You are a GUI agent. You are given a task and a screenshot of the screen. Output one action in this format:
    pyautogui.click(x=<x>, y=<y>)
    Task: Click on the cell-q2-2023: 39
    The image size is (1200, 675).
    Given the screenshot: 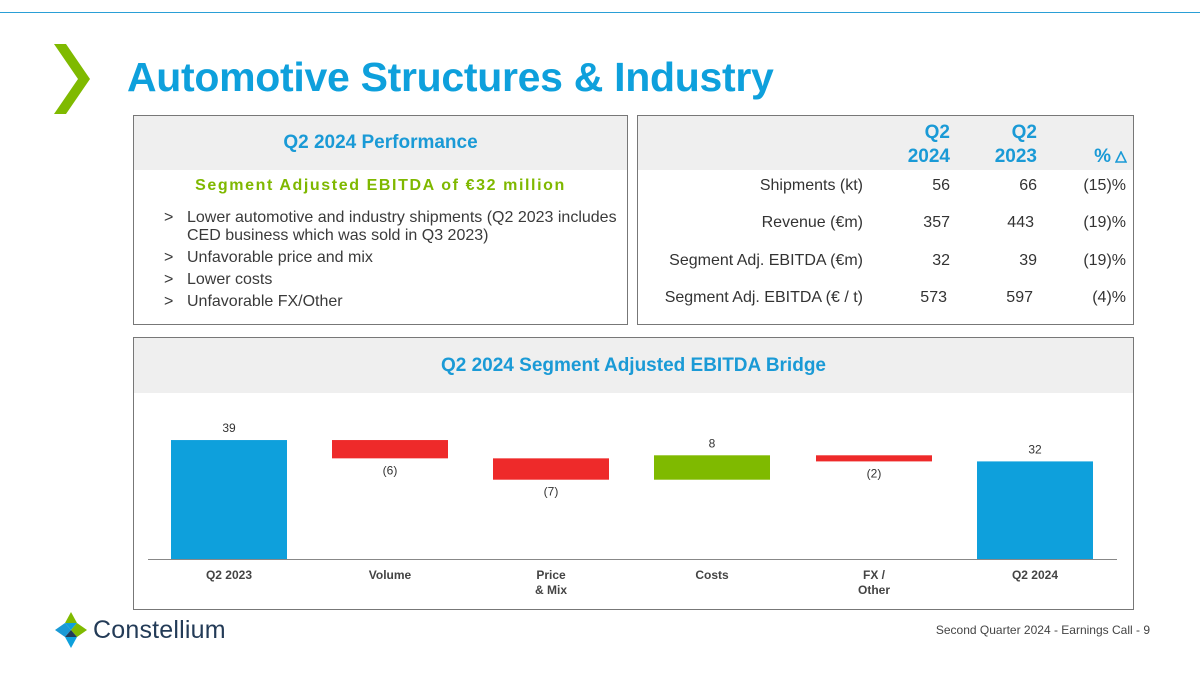 What is the action you would take?
    pyautogui.click(x=1028, y=260)
    